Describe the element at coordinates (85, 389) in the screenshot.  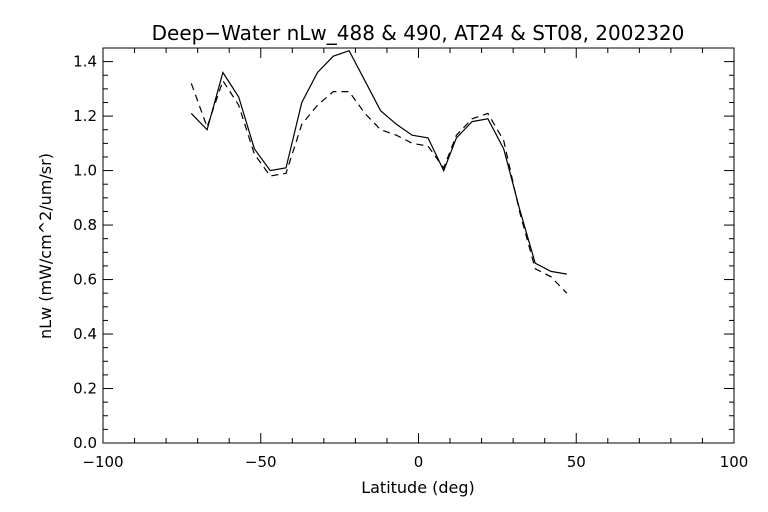
I see `y-tick-label: 0.2` at that location.